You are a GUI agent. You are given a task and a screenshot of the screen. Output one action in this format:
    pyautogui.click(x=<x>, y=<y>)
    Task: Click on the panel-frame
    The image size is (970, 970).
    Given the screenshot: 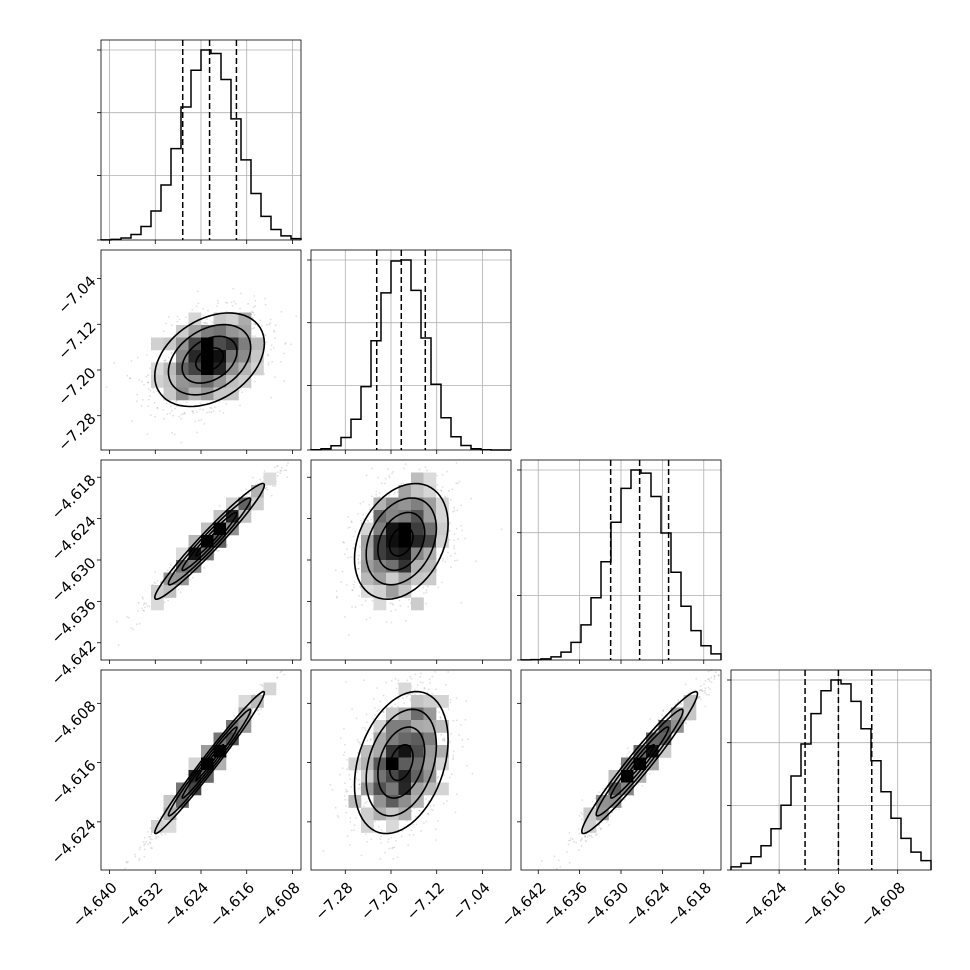 What is the action you would take?
    pyautogui.click(x=201, y=560)
    